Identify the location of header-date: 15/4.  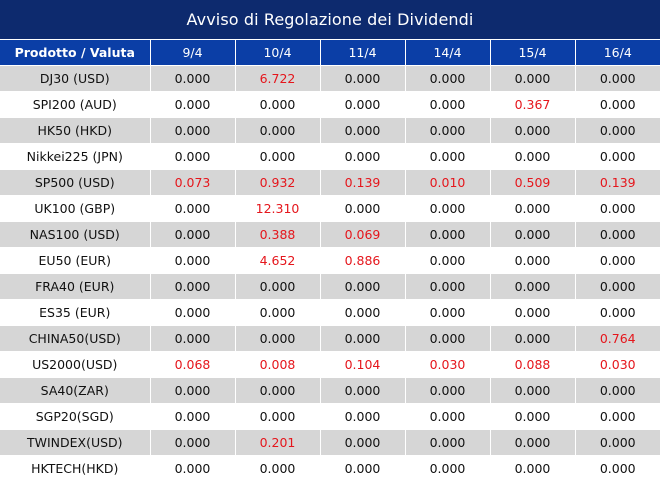
(532, 53).